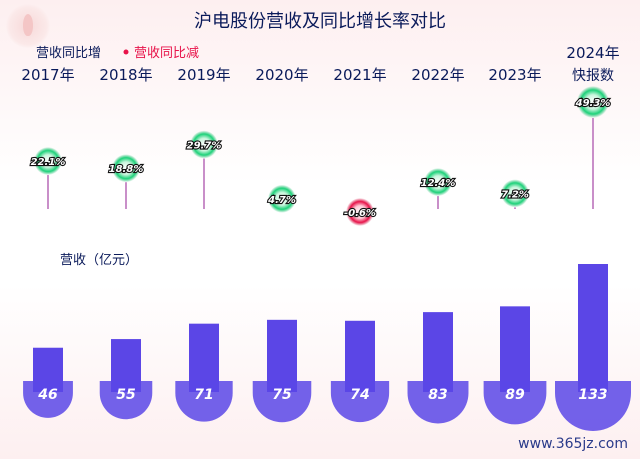 The height and width of the screenshot is (459, 640). What do you see at coordinates (203, 75) in the screenshot?
I see `x-tick-label: 2019年` at bounding box center [203, 75].